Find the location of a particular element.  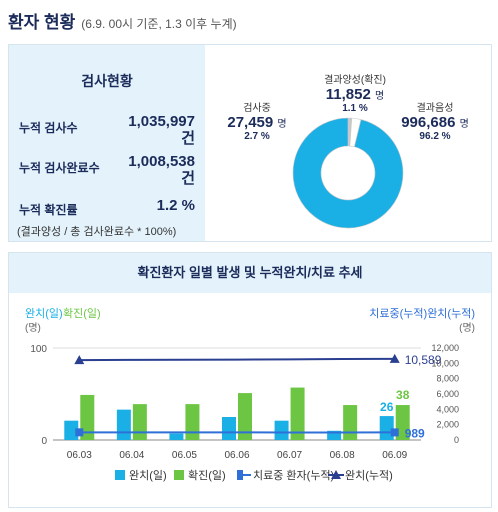

legend-recovered-cumulative: 완치(누적) is located at coordinates (360, 475).